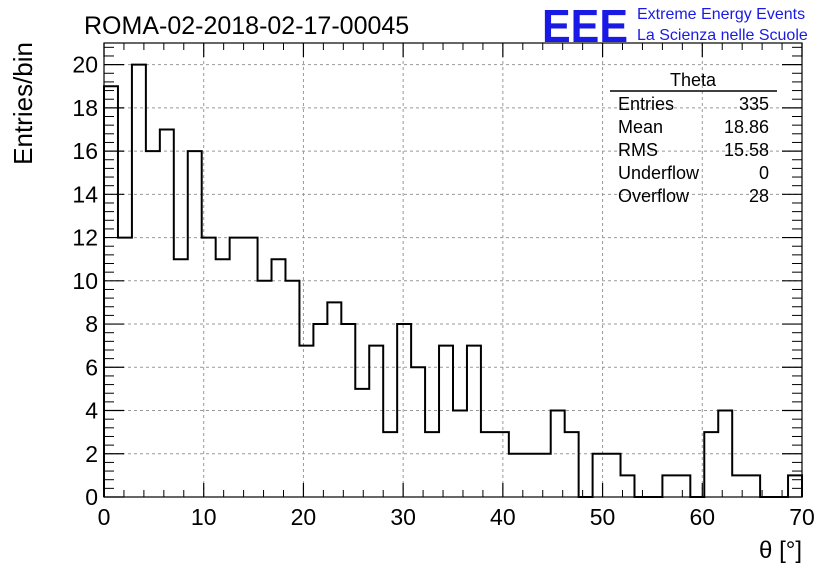  What do you see at coordinates (304, 517) in the screenshot?
I see `x-tick-label-2: 20` at bounding box center [304, 517].